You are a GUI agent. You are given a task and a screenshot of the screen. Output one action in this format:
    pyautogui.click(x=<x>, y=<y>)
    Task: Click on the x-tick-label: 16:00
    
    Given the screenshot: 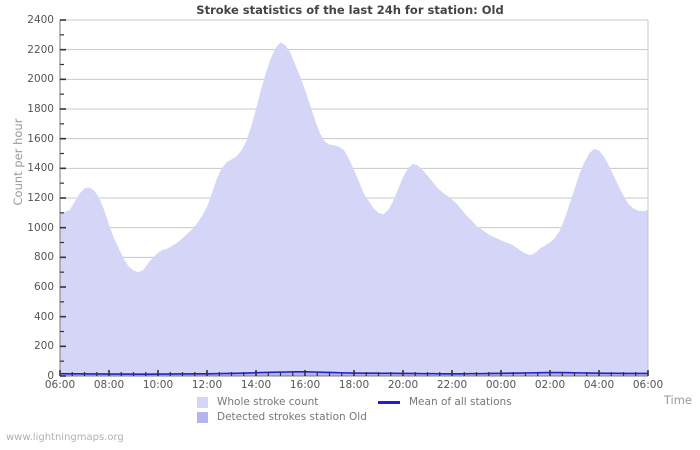 What is the action you would take?
    pyautogui.click(x=305, y=385)
    